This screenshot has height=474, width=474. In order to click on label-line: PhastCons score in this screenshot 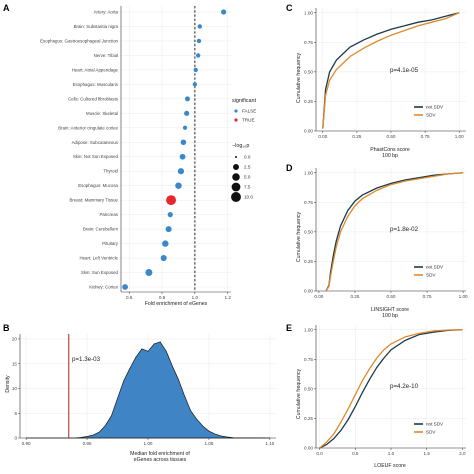, I will do `click(390, 150)`.